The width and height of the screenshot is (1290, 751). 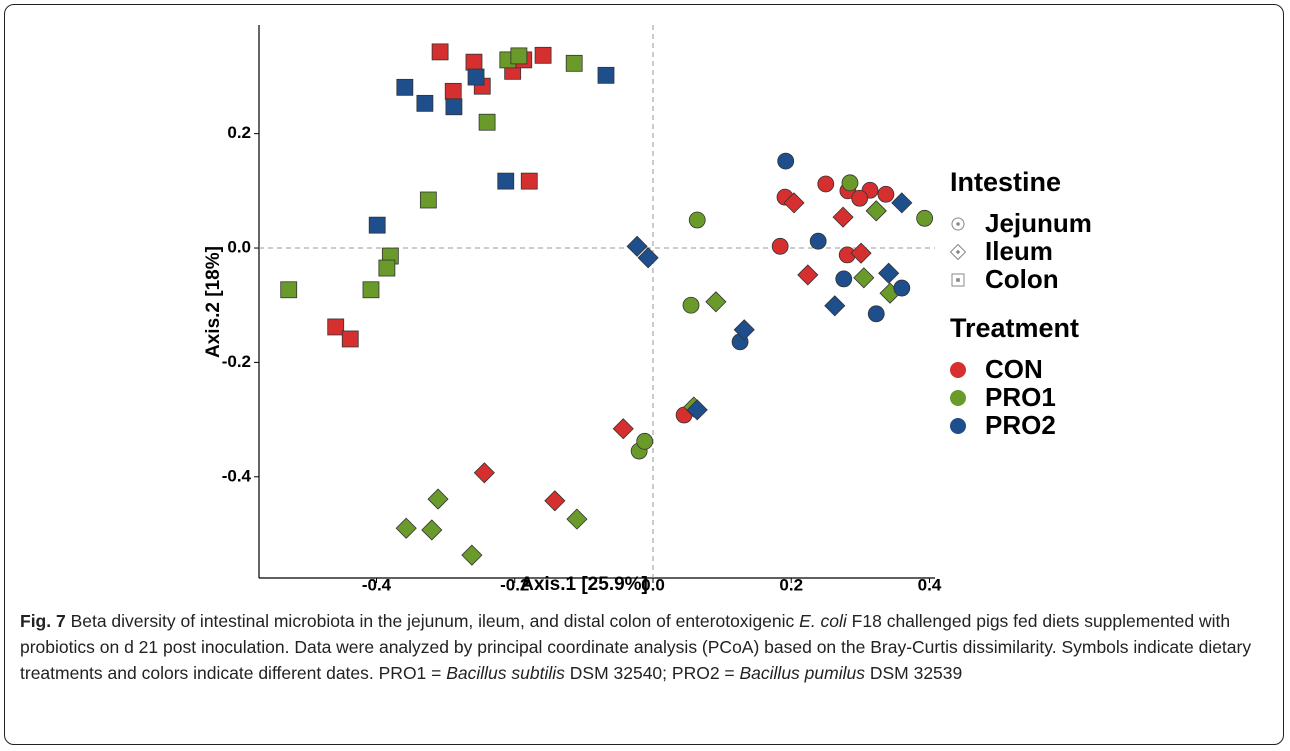 I want to click on y-axis-label: Axis.2 [18%], so click(x=213, y=302).